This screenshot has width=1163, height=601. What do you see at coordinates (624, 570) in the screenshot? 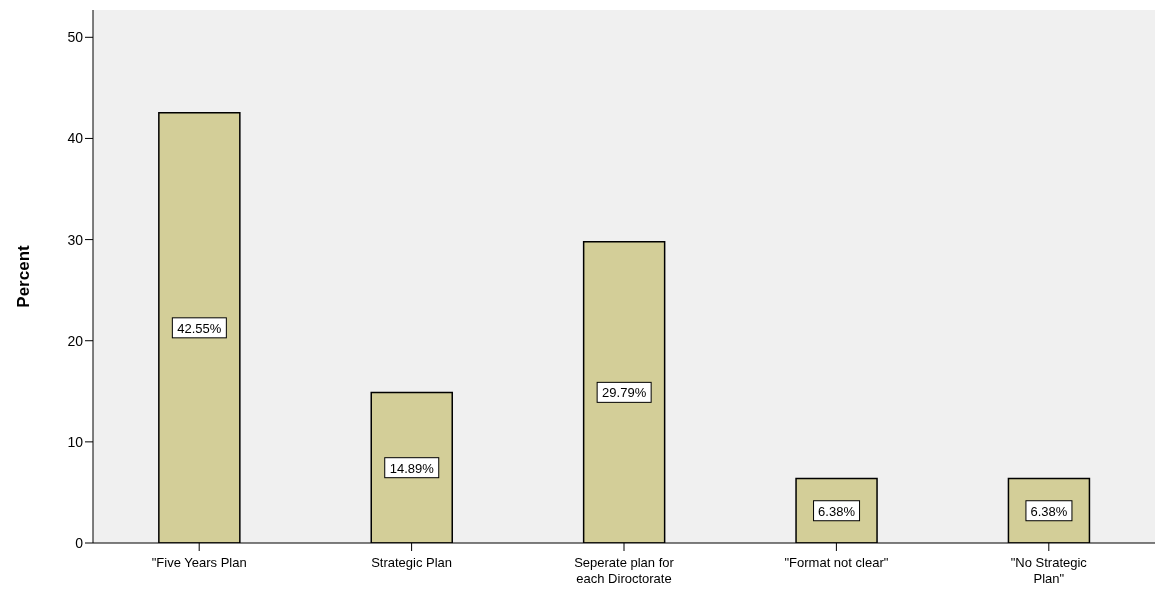
I see `x-tick-label: Seperate plan for each Diroctorate` at bounding box center [624, 570].